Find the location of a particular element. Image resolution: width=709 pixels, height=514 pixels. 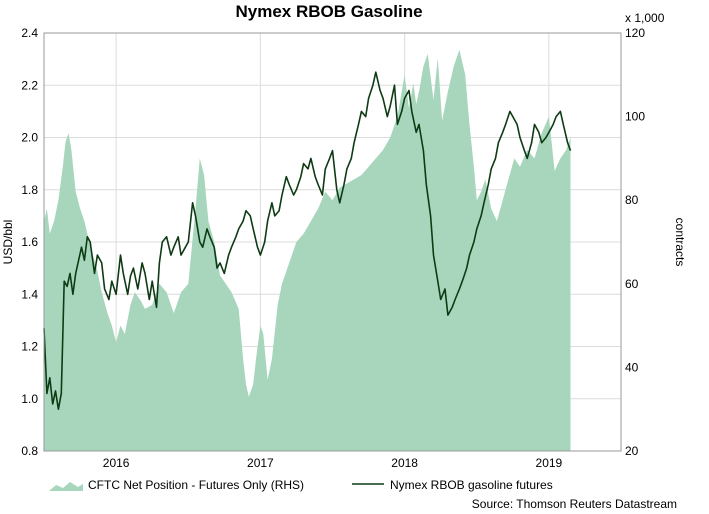

right-axis-label: contracts is located at coordinates (680, 242).